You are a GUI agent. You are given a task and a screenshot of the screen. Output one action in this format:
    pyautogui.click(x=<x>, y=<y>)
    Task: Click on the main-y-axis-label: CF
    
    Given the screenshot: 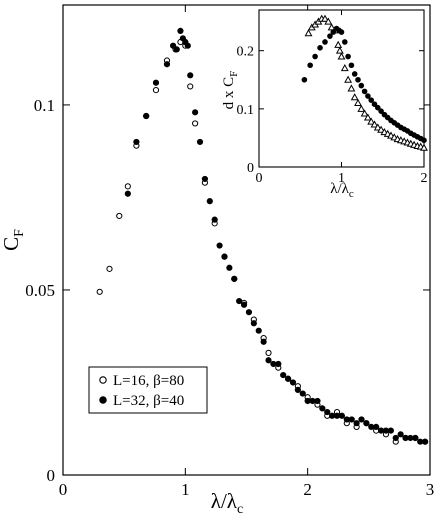 What is the action you would take?
    pyautogui.click(x=13, y=240)
    